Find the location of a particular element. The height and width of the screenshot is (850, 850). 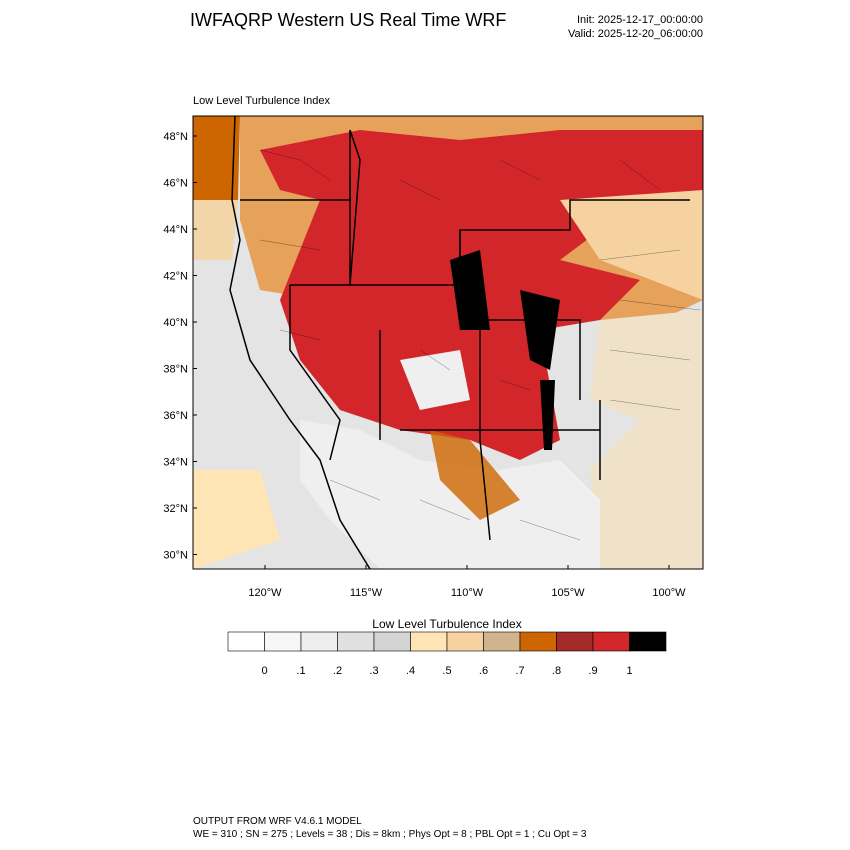

colorbar-label: .3 is located at coordinates (373, 671).